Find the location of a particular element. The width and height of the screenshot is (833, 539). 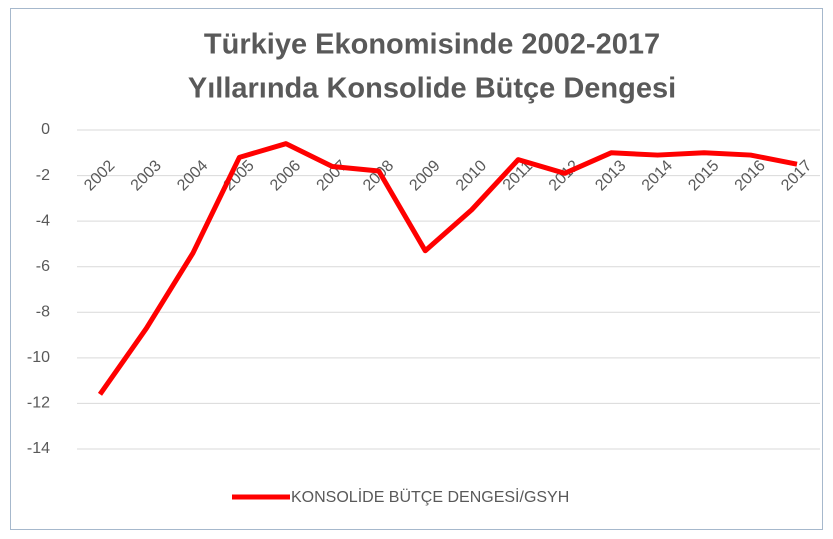

y-tick-label: -2 is located at coordinates (43, 175).